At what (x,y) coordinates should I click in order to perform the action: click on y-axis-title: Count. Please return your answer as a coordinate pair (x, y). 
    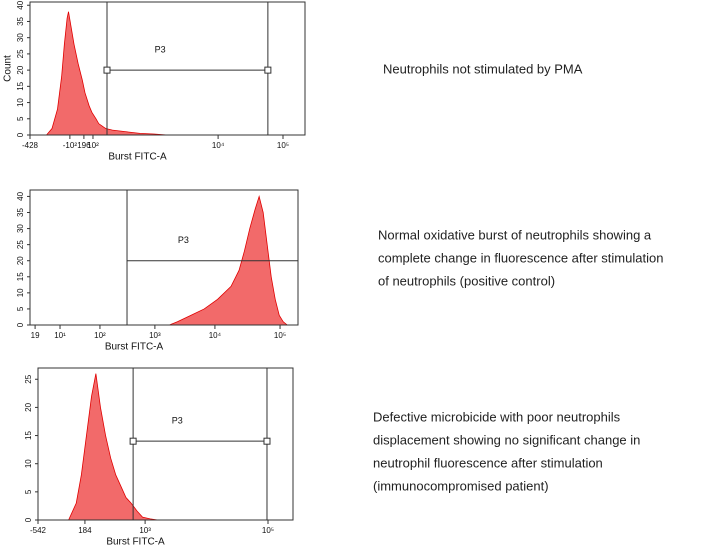
    Looking at the image, I should click on (8, 68).